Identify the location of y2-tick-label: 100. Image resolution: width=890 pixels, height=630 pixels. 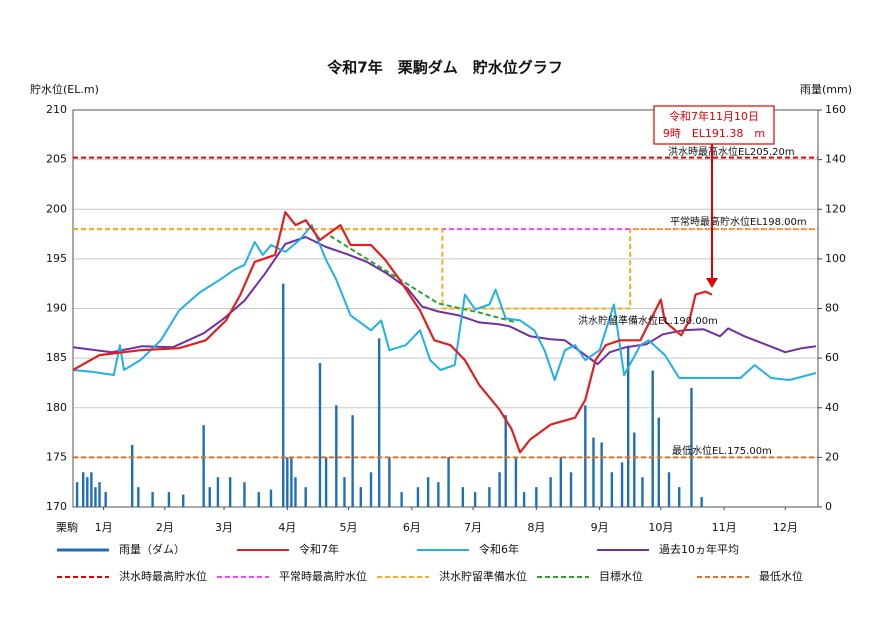
(835, 258).